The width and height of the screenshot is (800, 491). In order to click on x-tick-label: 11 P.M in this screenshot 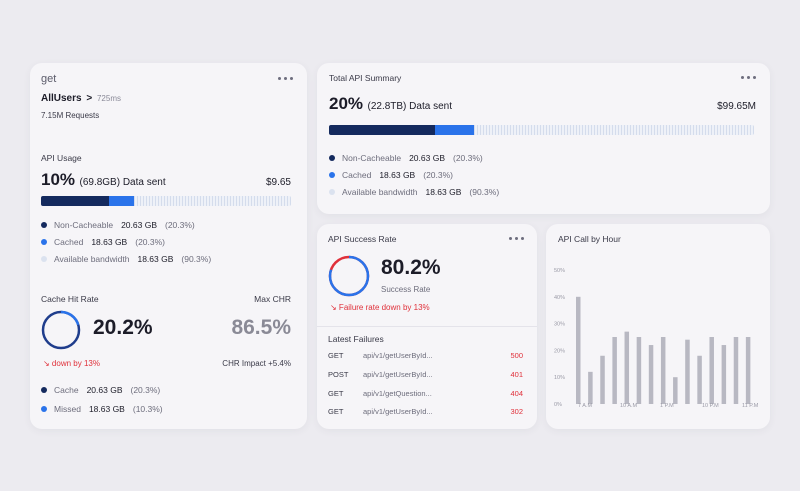, I will do `click(750, 406)`.